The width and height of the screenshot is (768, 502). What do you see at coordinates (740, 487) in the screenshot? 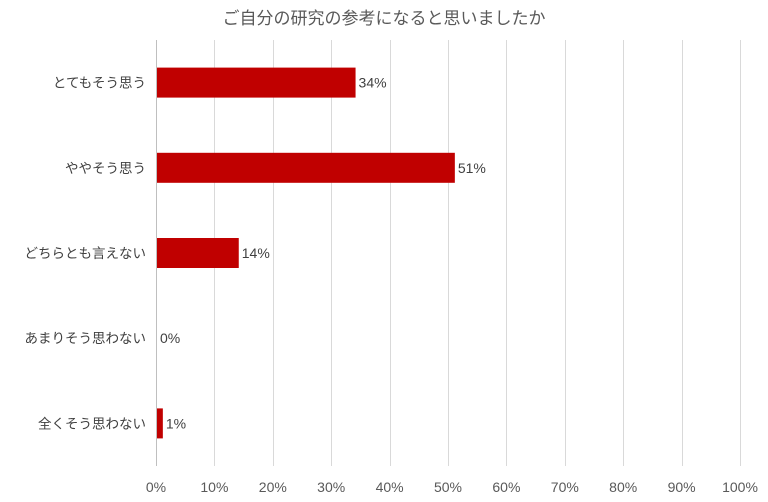
I see `x-tick-label: 100%` at bounding box center [740, 487].